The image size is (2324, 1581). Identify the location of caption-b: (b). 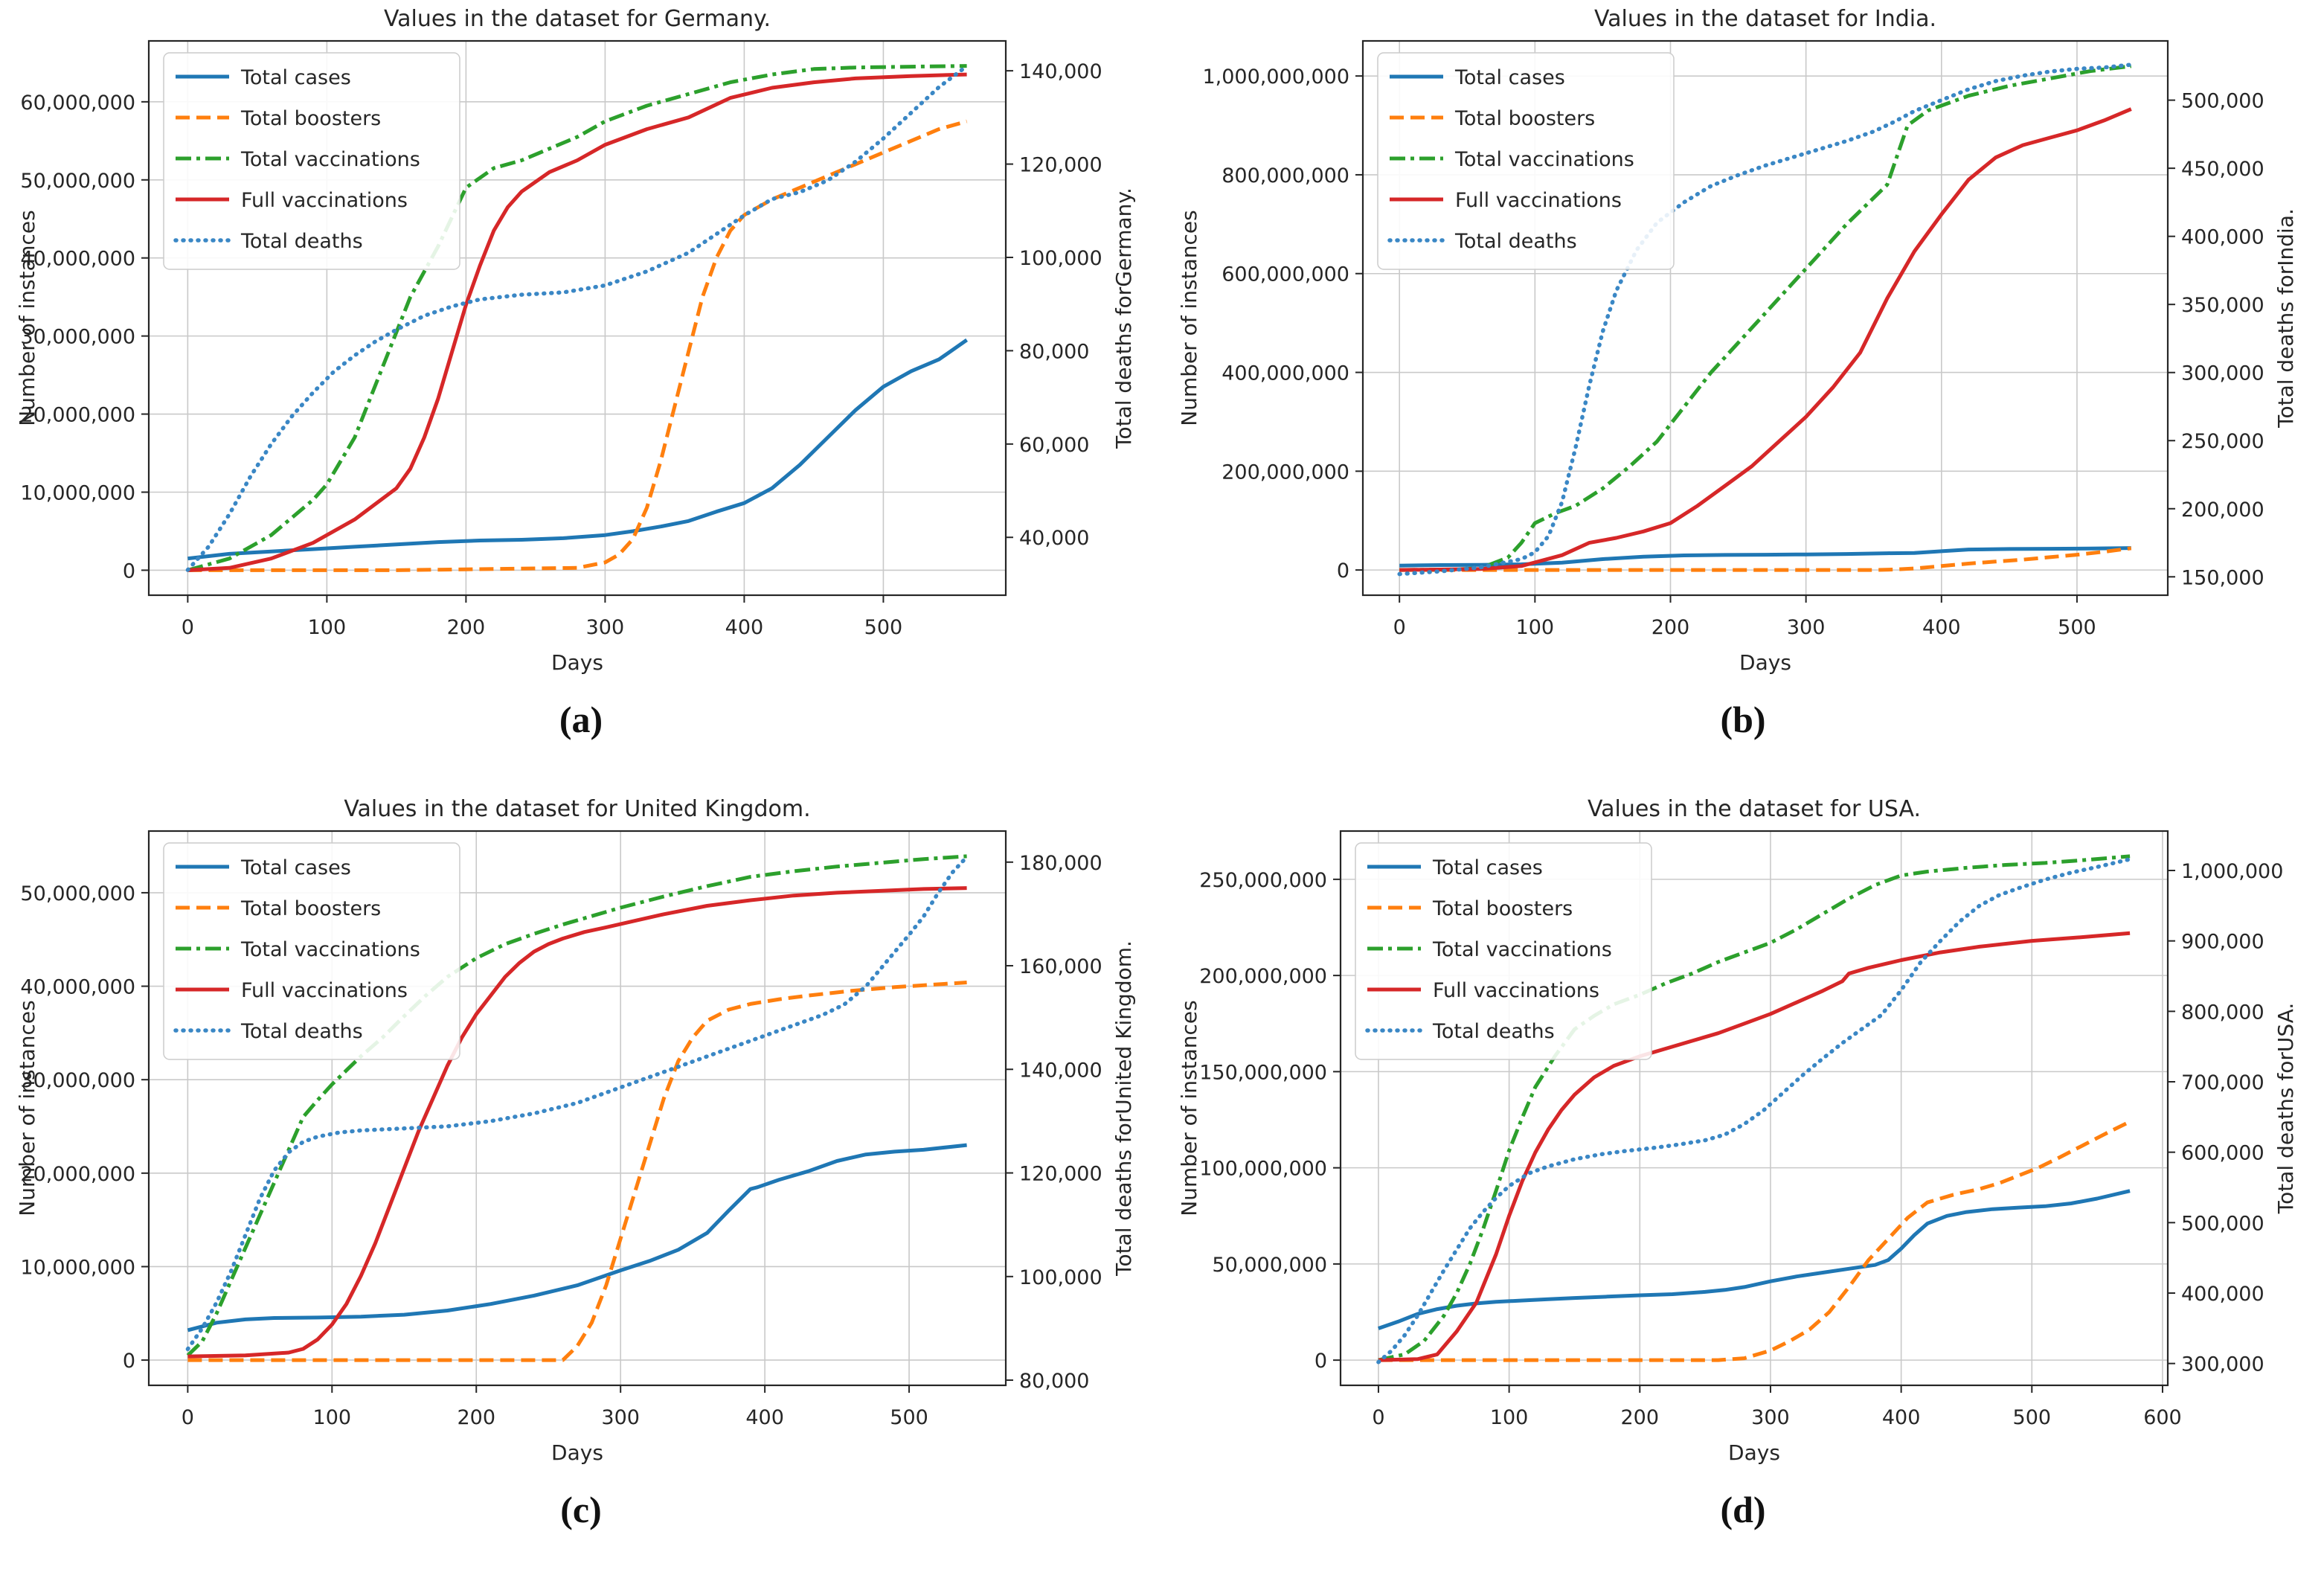
(1743, 737).